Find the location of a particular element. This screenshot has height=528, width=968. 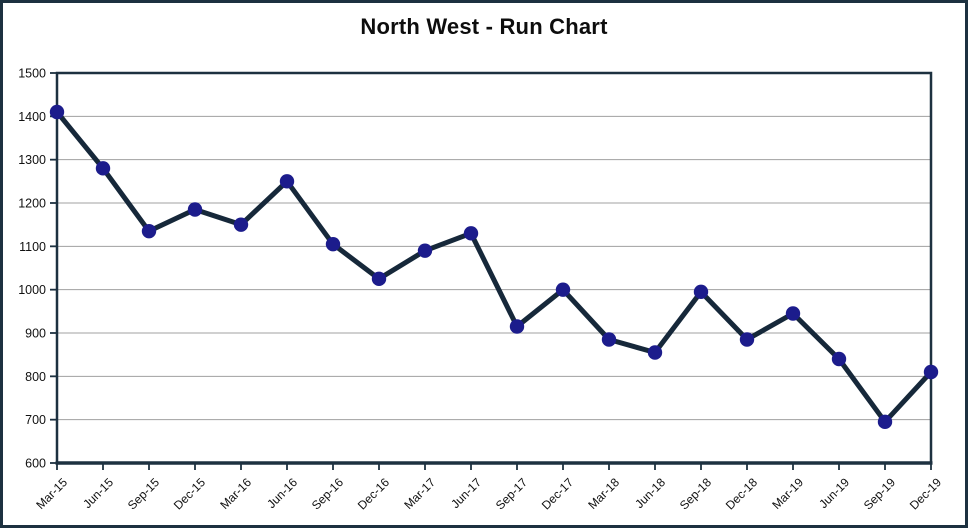

x-axis-label: Sep-17 is located at coordinates (511, 493).